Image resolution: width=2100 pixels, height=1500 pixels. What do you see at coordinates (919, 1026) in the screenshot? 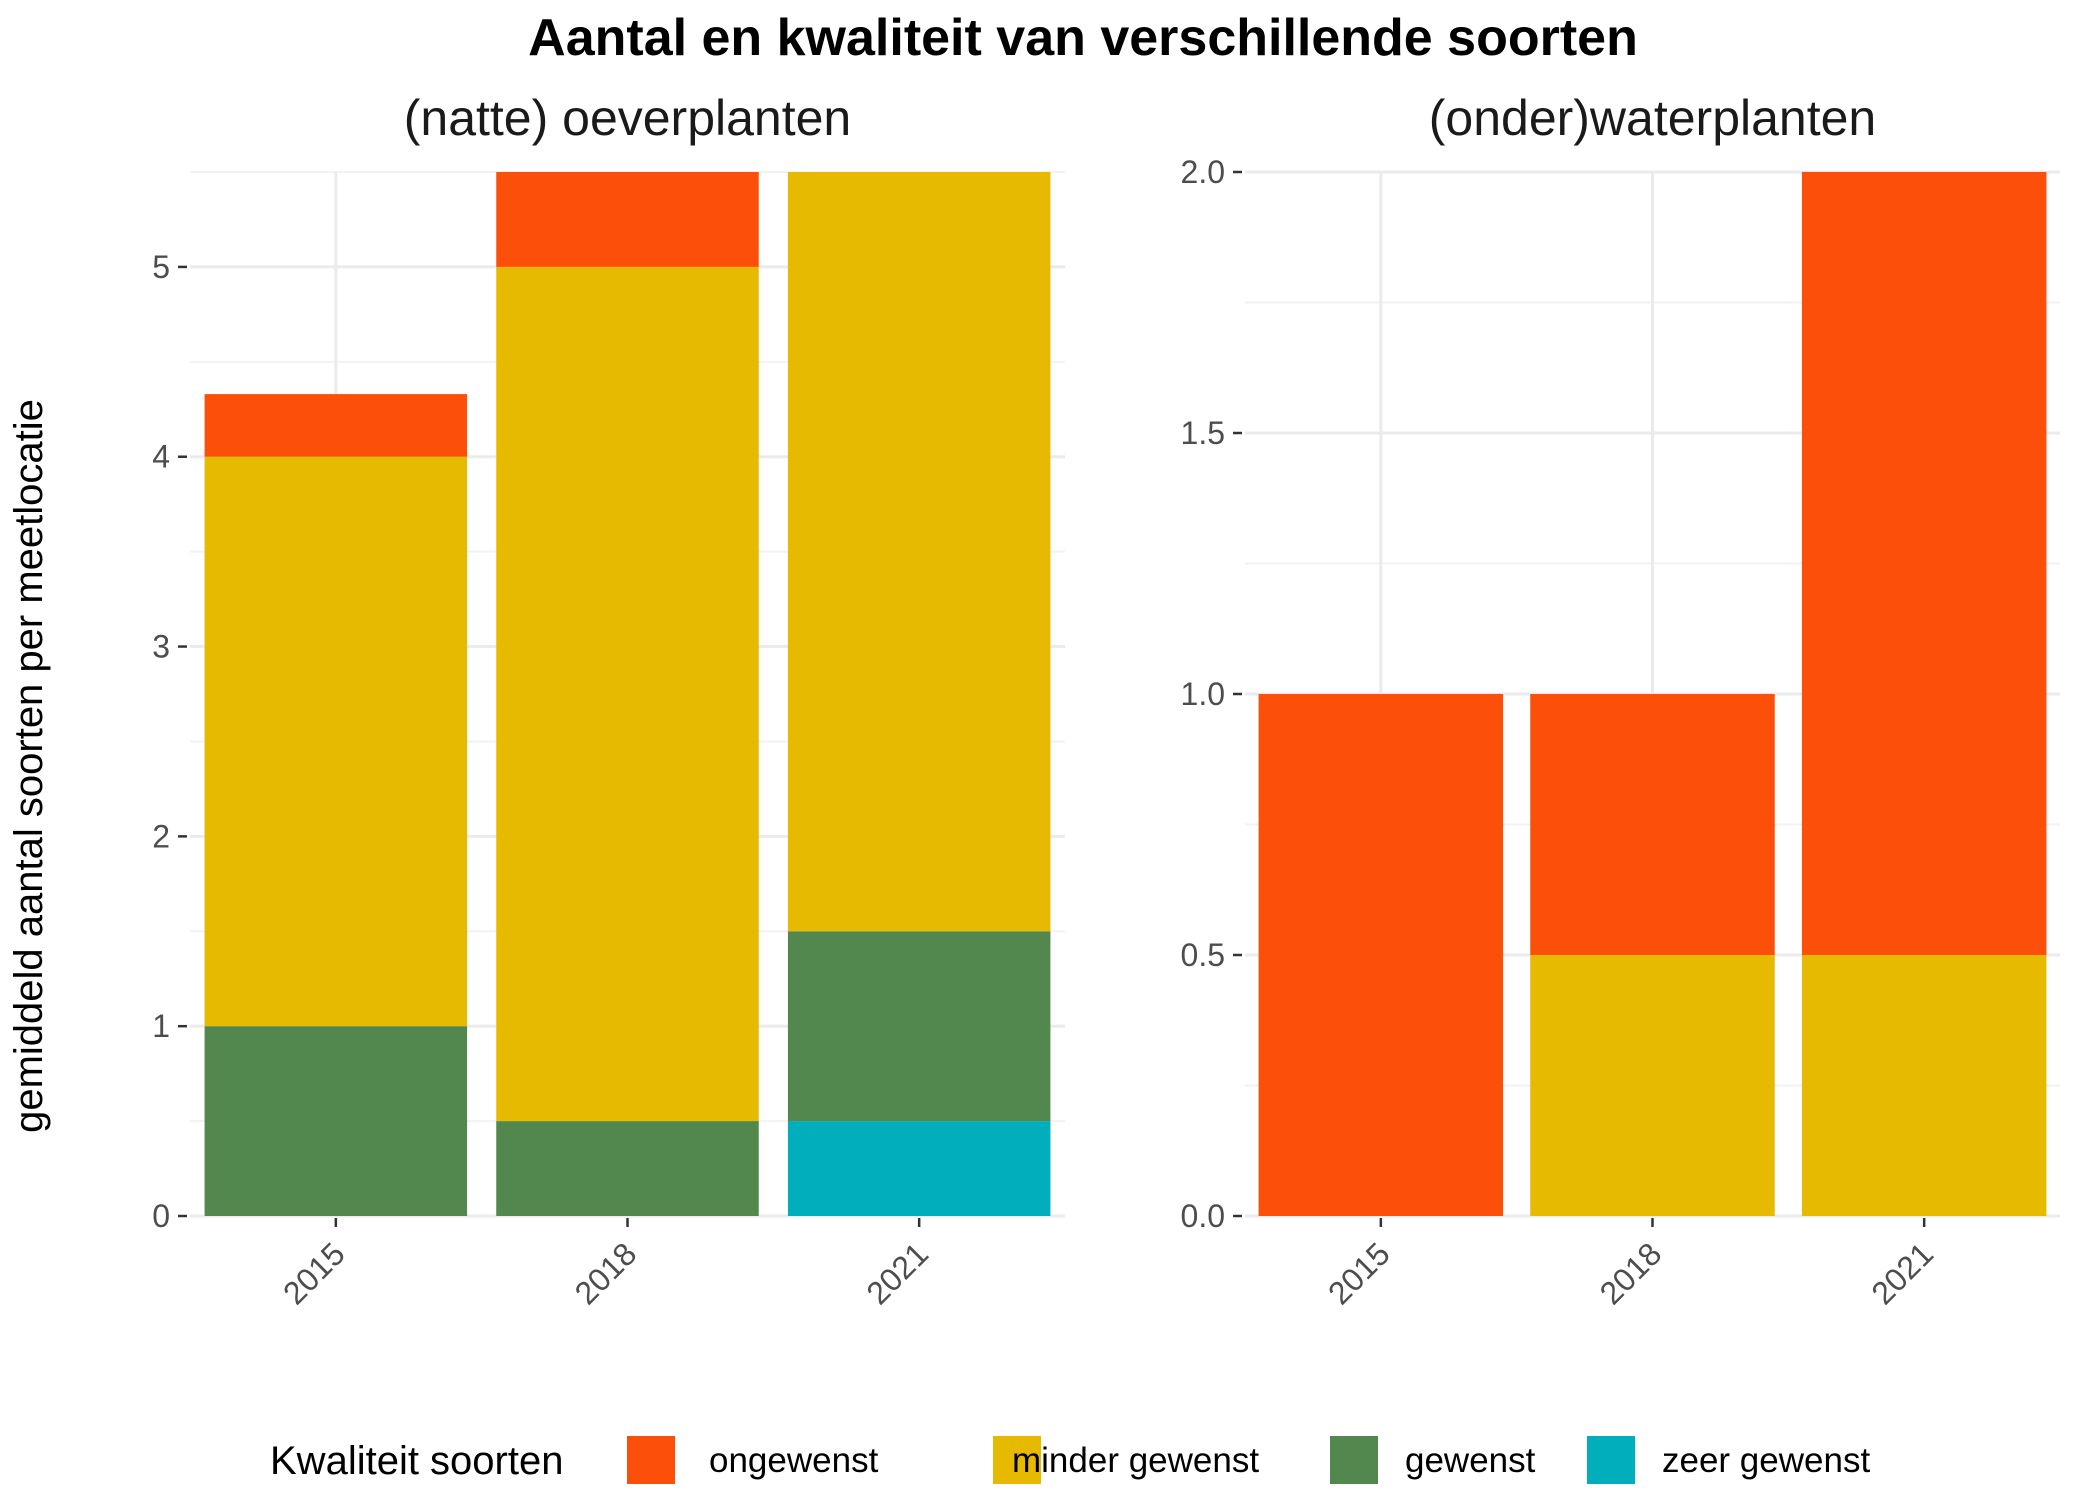
I see `bar-natte-oeverplanten-2021-gewenst` at bounding box center [919, 1026].